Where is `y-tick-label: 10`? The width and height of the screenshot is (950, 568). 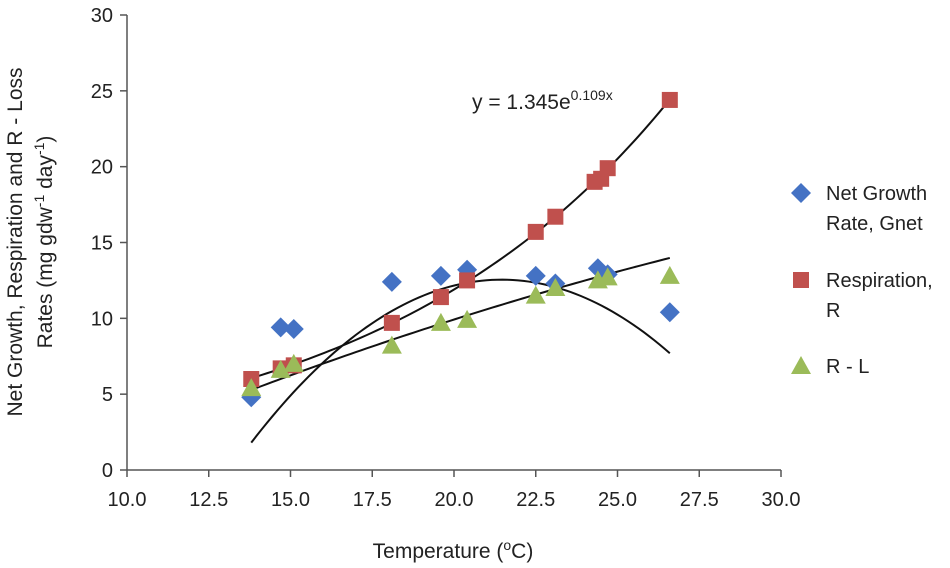
y-tick-label: 10 is located at coordinates (102, 319).